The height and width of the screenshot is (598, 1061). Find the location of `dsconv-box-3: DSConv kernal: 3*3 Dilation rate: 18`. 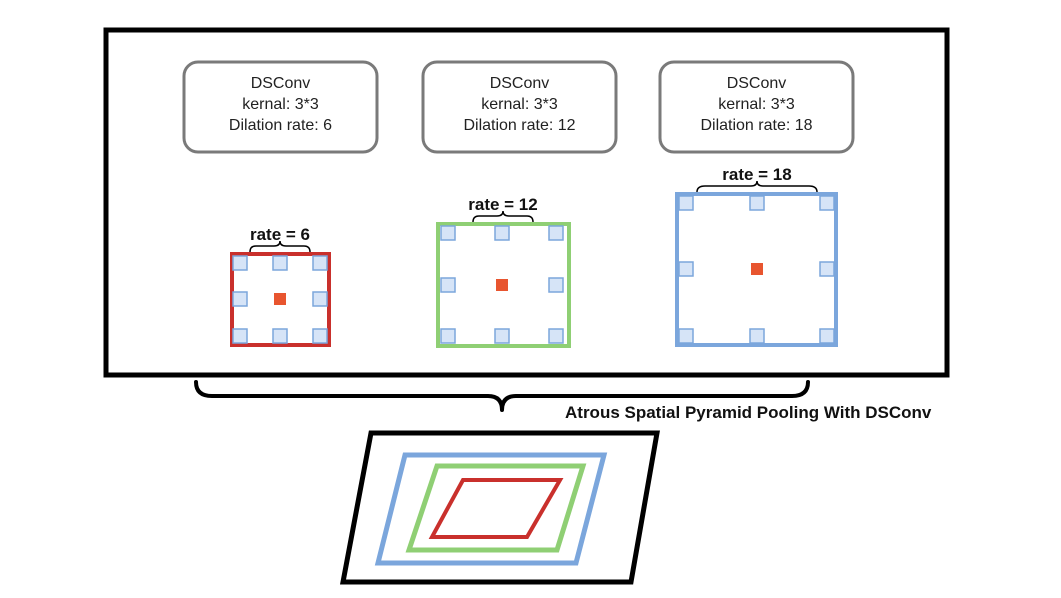

dsconv-box-3: DSConv kernal: 3*3 Dilation rate: 18 is located at coordinates (756, 107).